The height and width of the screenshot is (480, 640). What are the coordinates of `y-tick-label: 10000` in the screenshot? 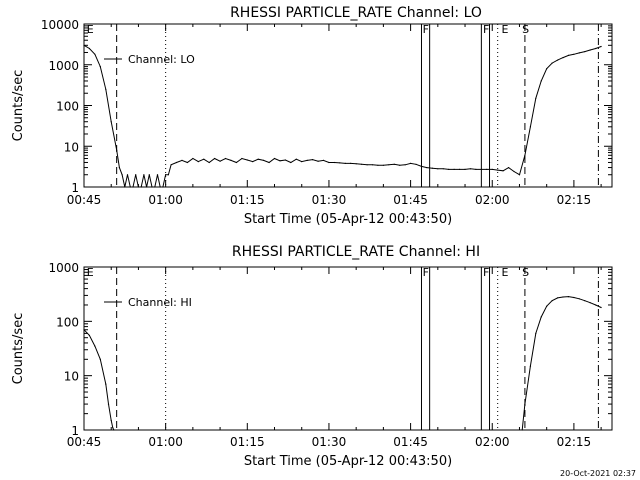 It's located at (60, 25).